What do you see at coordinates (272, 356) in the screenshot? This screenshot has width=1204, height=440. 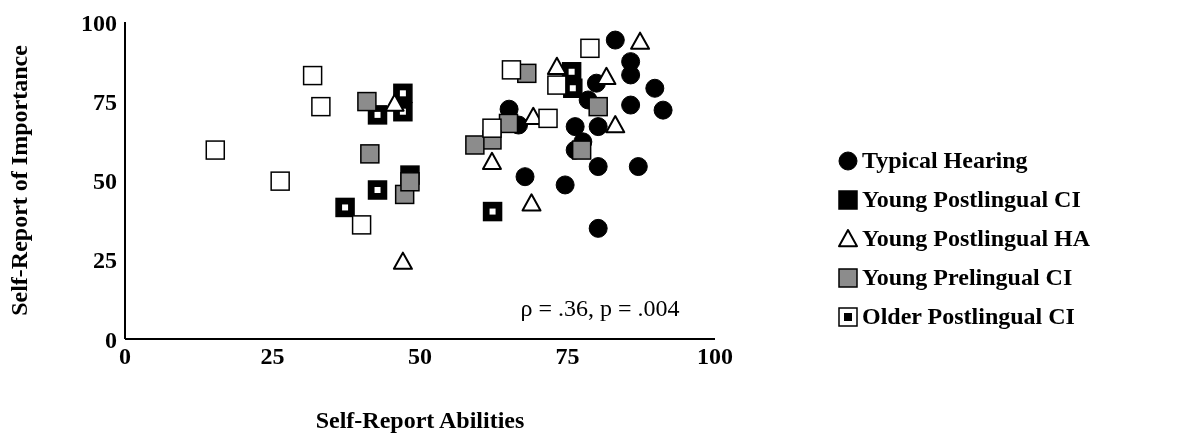 I see `x-tick-label: 25` at bounding box center [272, 356].